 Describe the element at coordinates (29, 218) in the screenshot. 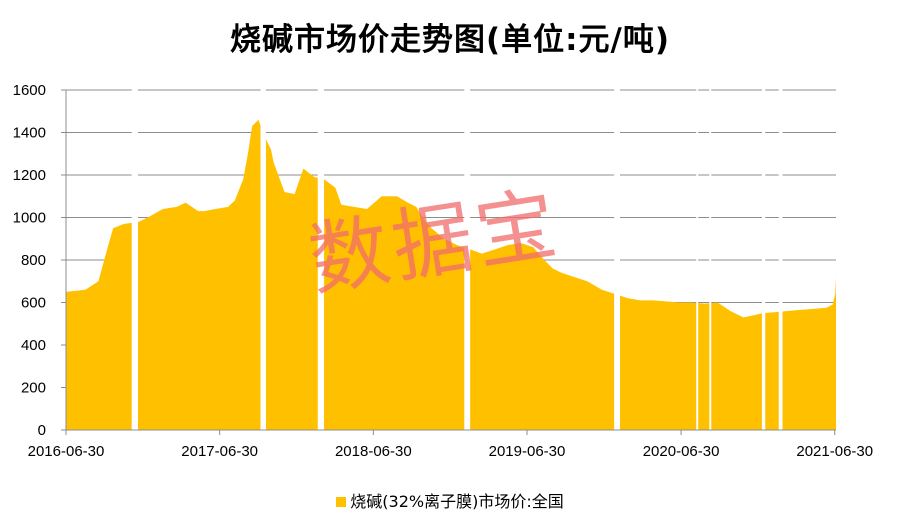

I see `y-tick-label: 1000` at that location.